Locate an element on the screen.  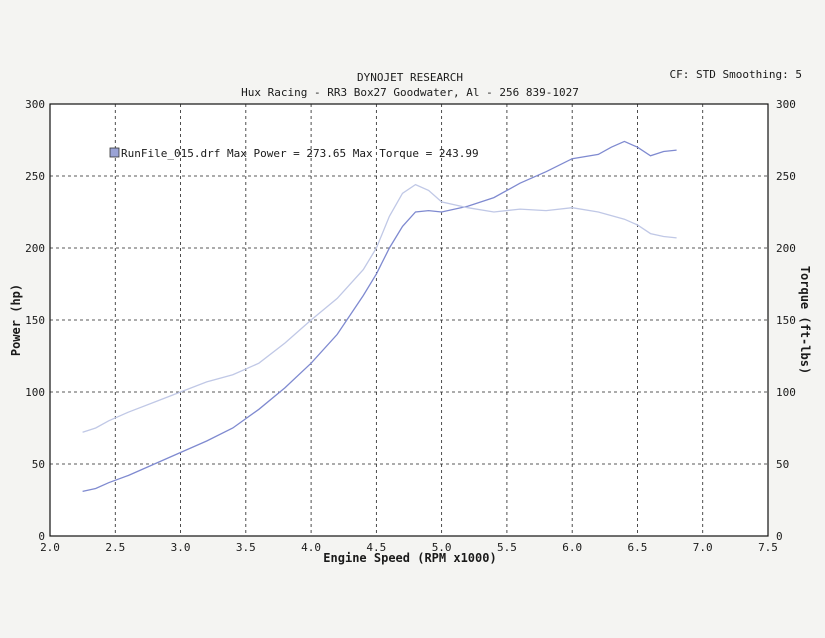
y-axis-label: Power (hp) is located at coordinates (16, 320).